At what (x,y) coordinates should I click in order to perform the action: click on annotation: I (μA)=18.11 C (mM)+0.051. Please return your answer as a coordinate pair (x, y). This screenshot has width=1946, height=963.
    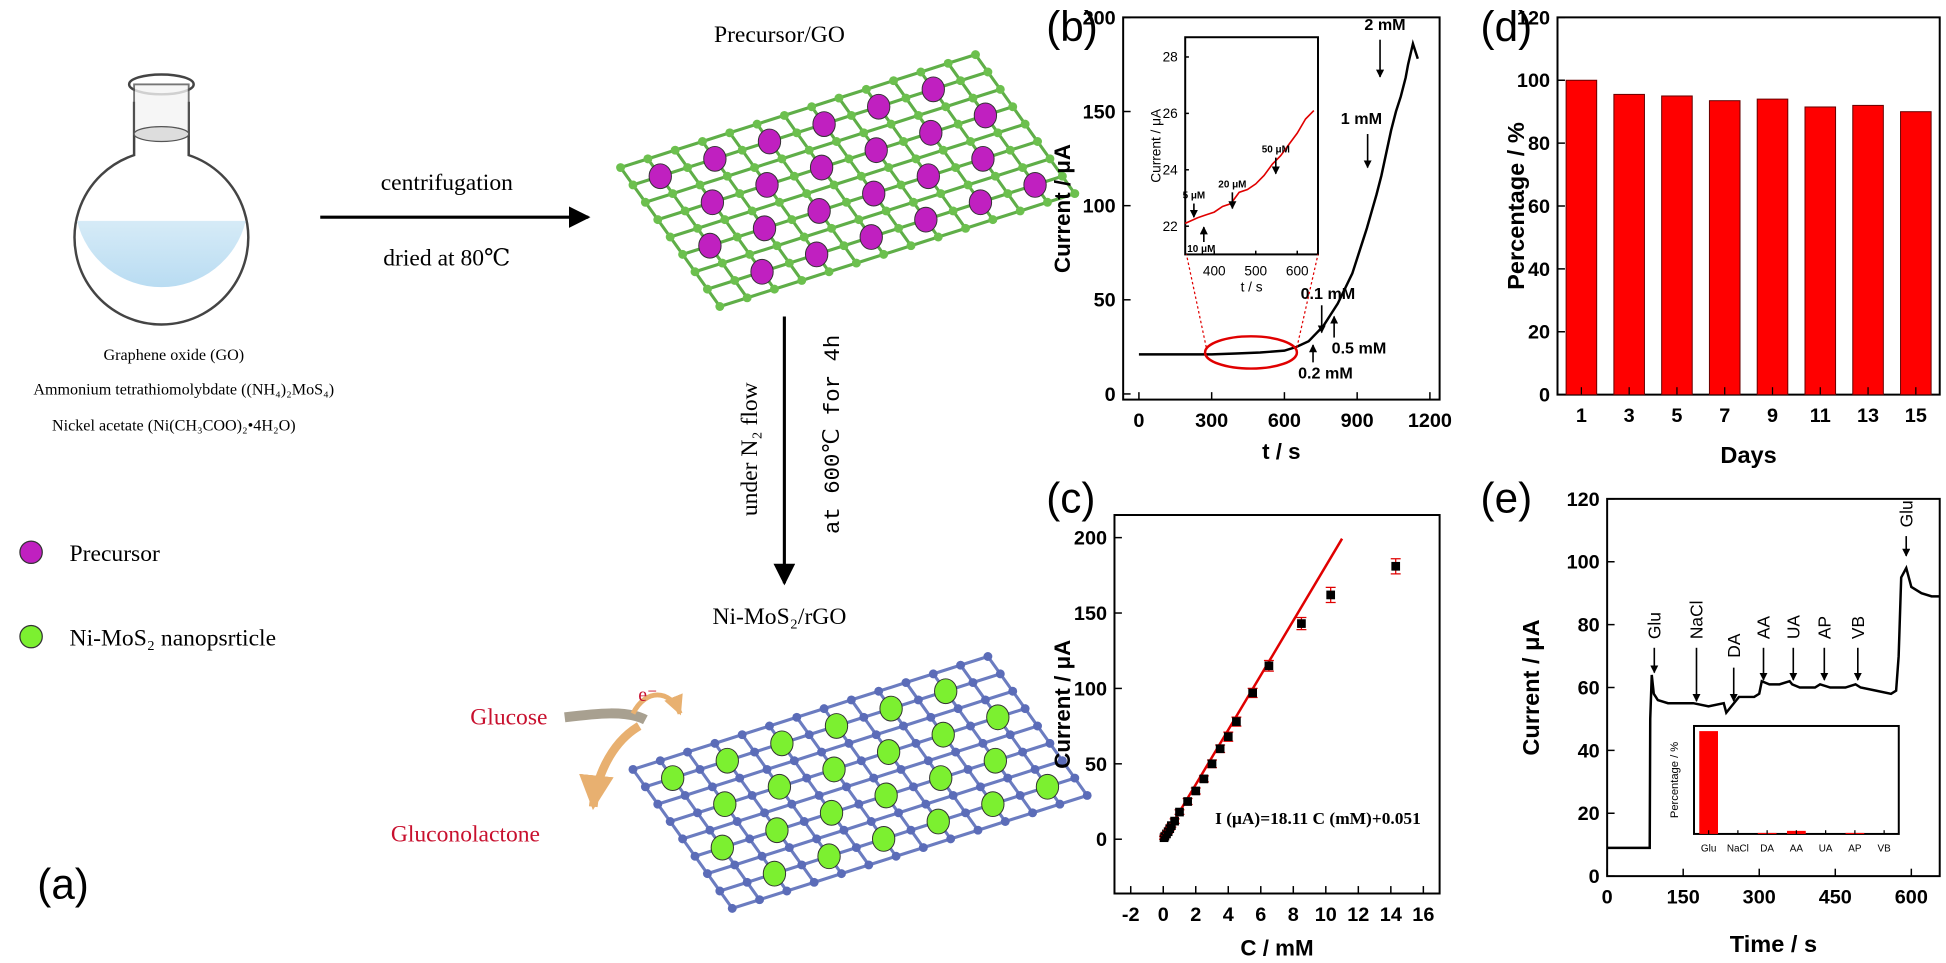
    Looking at the image, I should click on (1318, 818).